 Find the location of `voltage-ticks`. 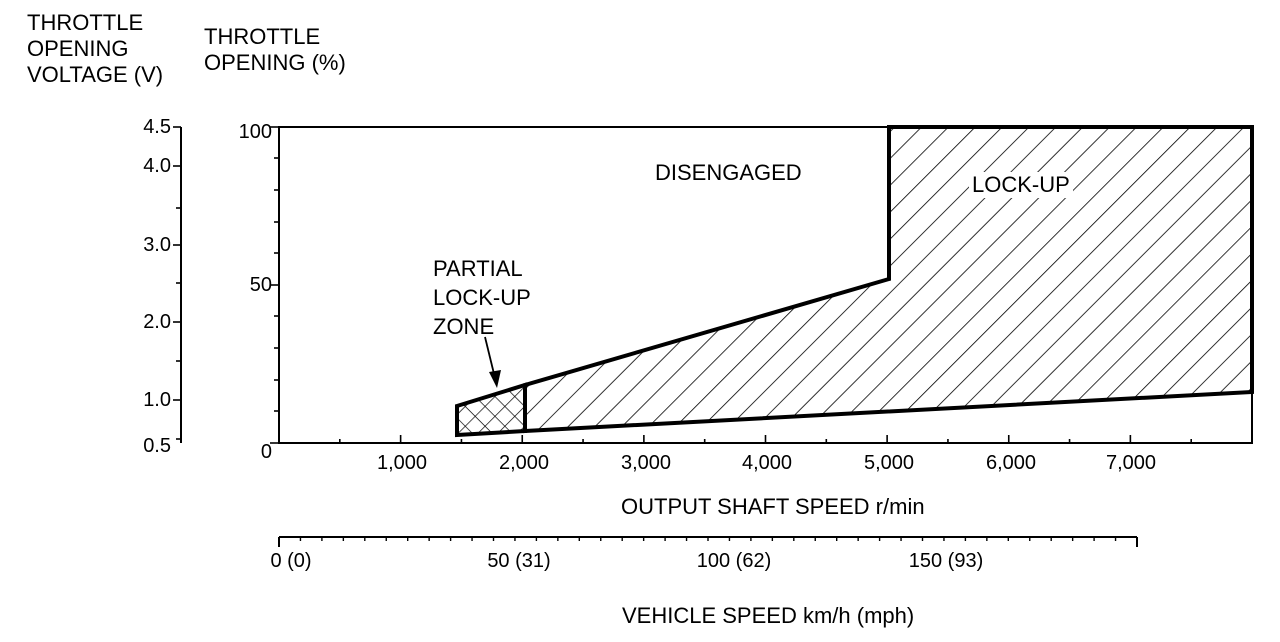

voltage-ticks is located at coordinates (177, 283).